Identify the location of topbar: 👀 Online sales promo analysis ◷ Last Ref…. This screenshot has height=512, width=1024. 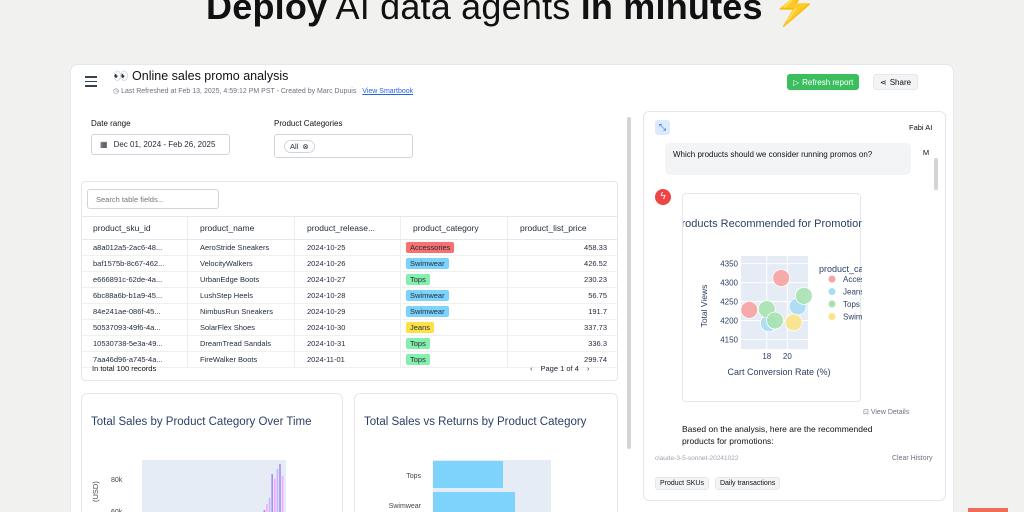
(512, 85).